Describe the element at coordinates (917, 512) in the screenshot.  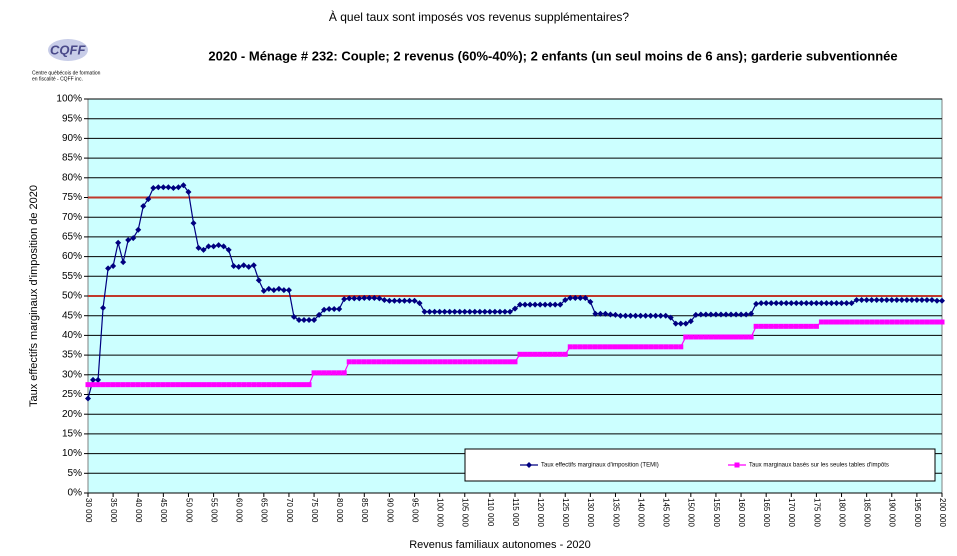
I see `x-tick-label: 195 000` at that location.